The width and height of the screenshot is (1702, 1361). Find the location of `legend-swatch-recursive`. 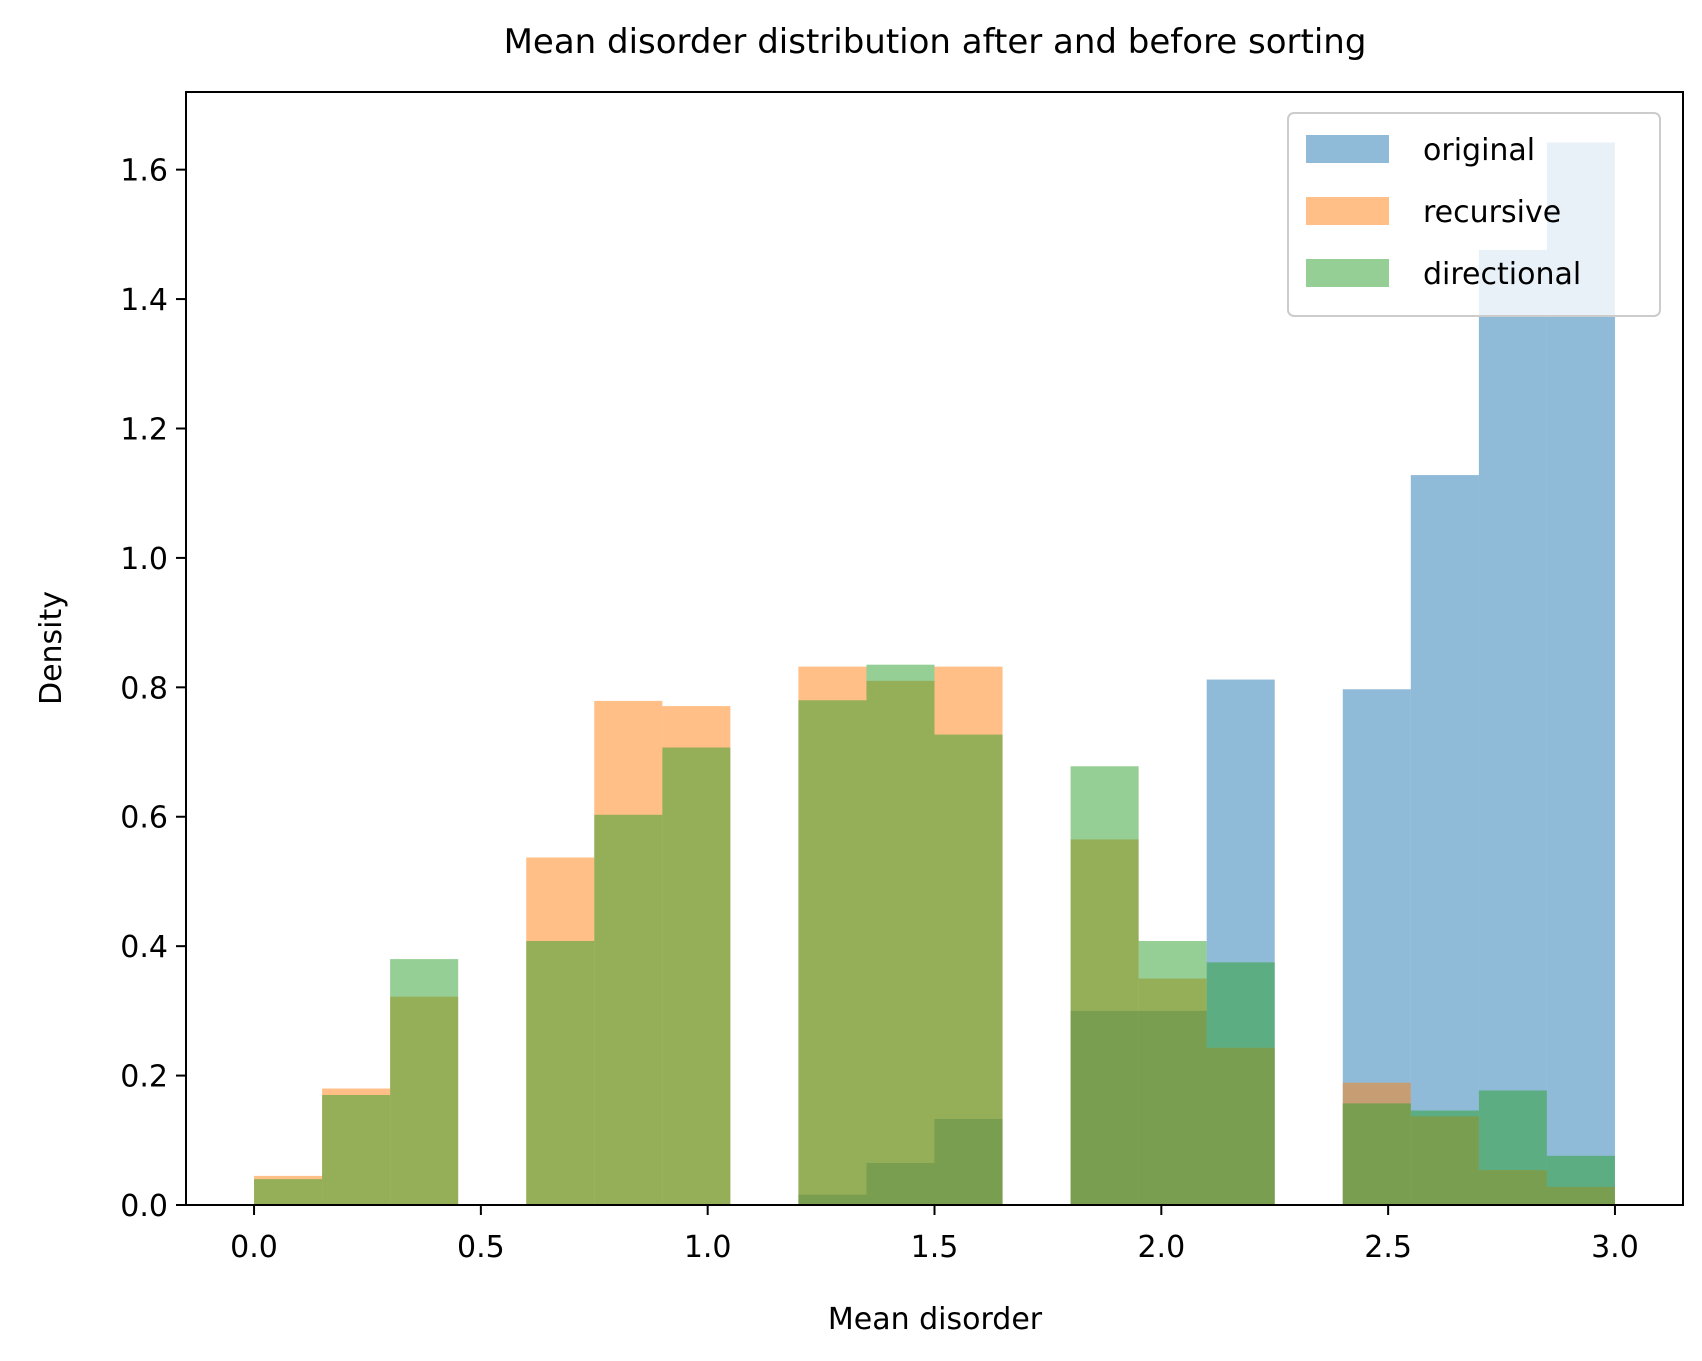

legend-swatch-recursive is located at coordinates (1347, 211).